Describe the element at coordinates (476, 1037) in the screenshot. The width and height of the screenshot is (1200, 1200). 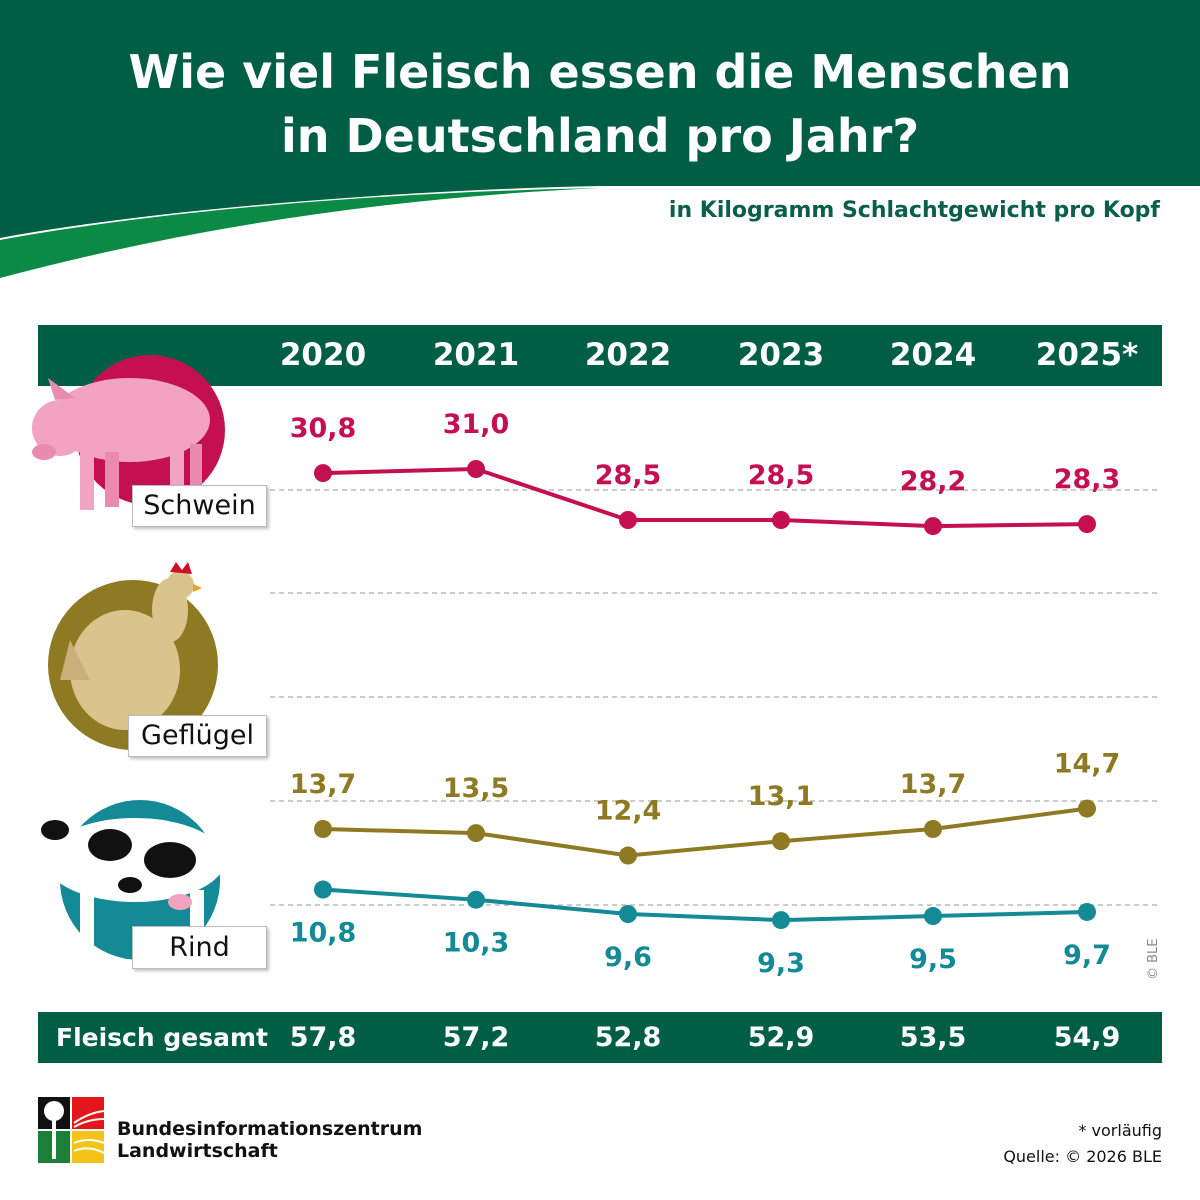
I see `total-value: 57,2` at that location.